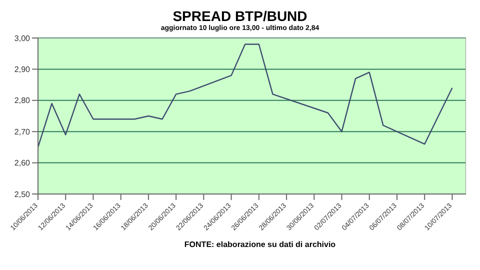 This screenshot has width=480, height=270. What do you see at coordinates (22, 101) in the screenshot?
I see `y-tick-label: 2,80` at bounding box center [22, 101].